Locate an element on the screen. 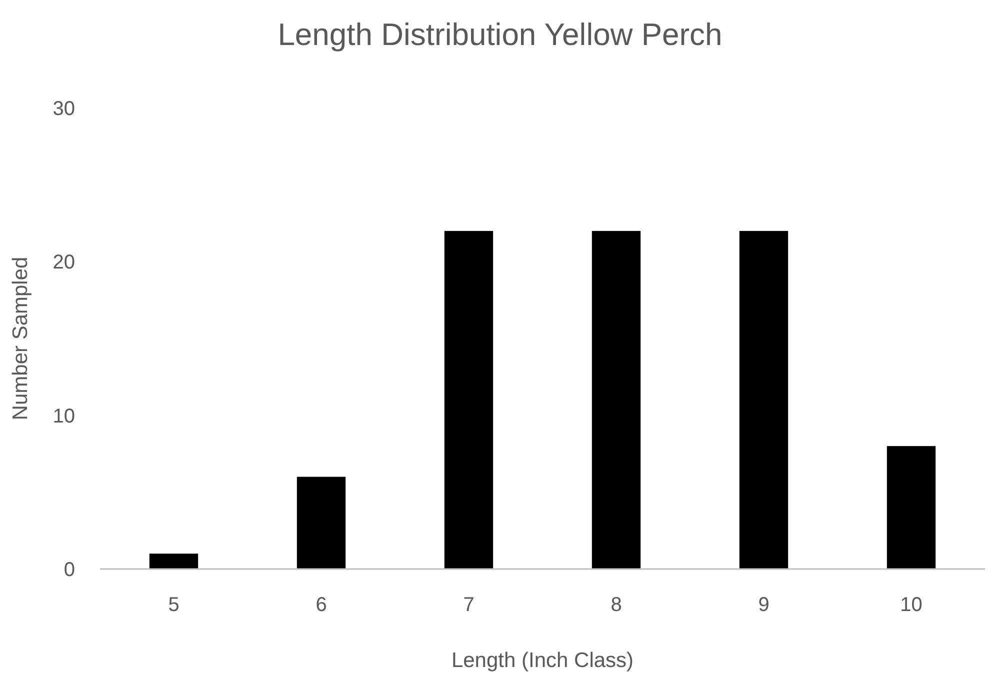 Image resolution: width=1000 pixels, height=687 pixels. y-tick-label: 20 is located at coordinates (63, 263).